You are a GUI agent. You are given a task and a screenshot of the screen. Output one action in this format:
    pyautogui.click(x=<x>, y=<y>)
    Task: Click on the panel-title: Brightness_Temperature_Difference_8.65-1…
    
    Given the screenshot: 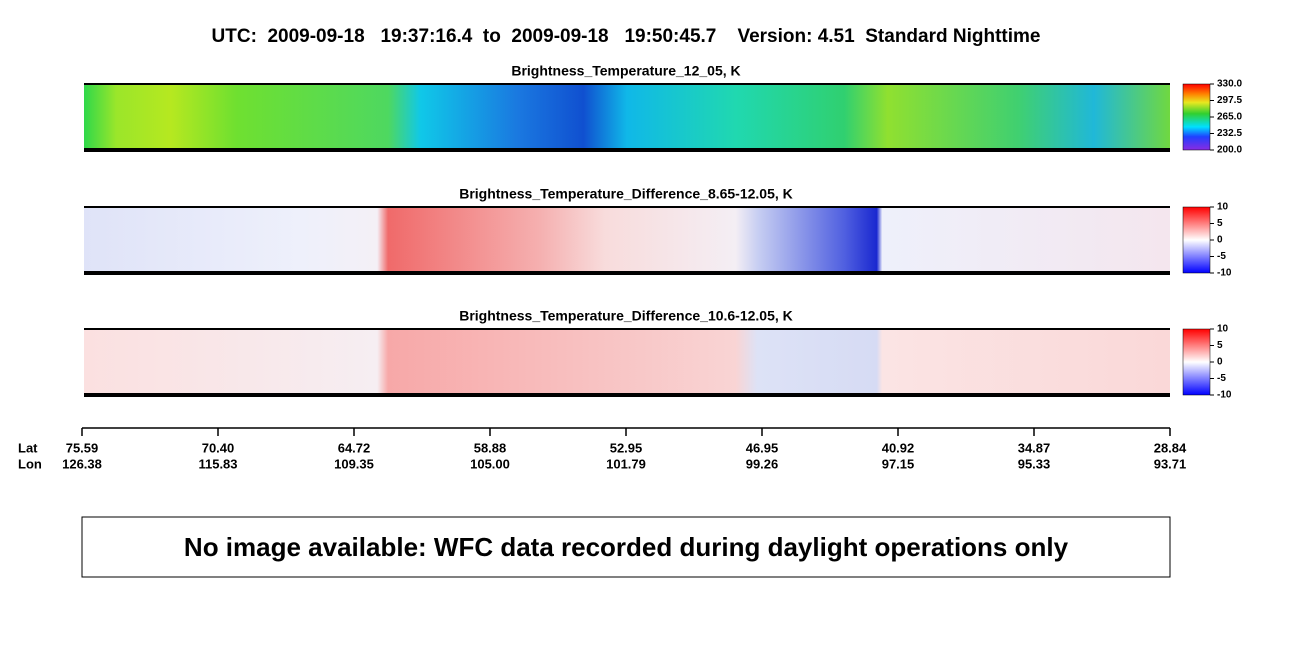 What is the action you would take?
    pyautogui.click(x=626, y=194)
    